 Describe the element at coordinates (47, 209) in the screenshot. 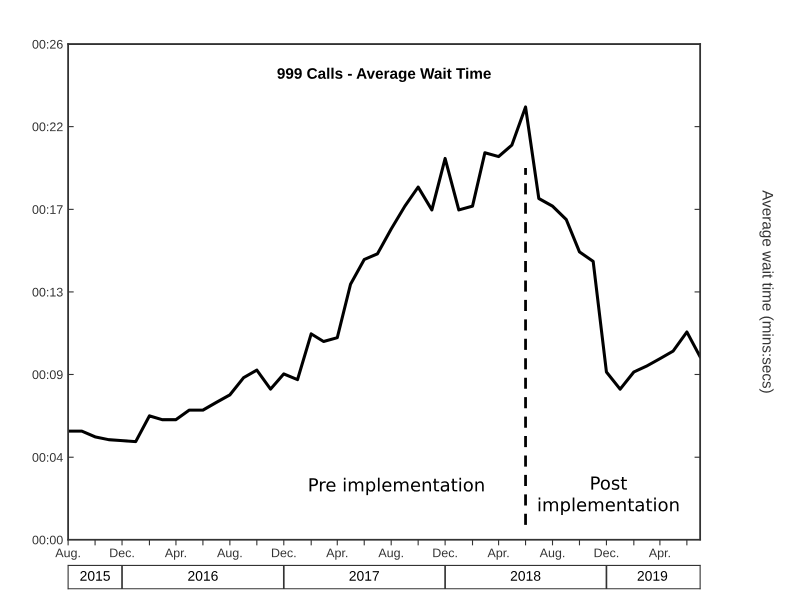

I see `y-tick-label: 00:17` at that location.